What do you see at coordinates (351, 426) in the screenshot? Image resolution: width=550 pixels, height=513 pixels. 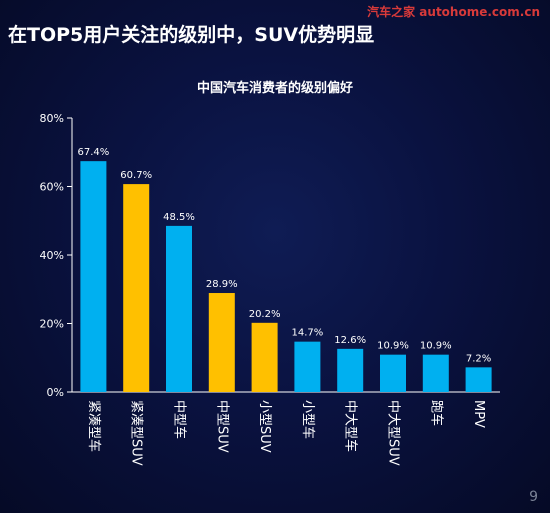 I see `x-tick-label: 中大型车` at bounding box center [351, 426].